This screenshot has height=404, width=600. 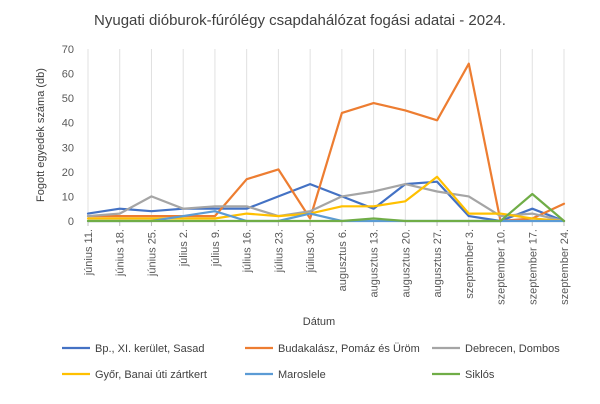 What do you see at coordinates (151, 375) in the screenshot?
I see `legend-label: Győr, Banai úti zártkert` at bounding box center [151, 375].